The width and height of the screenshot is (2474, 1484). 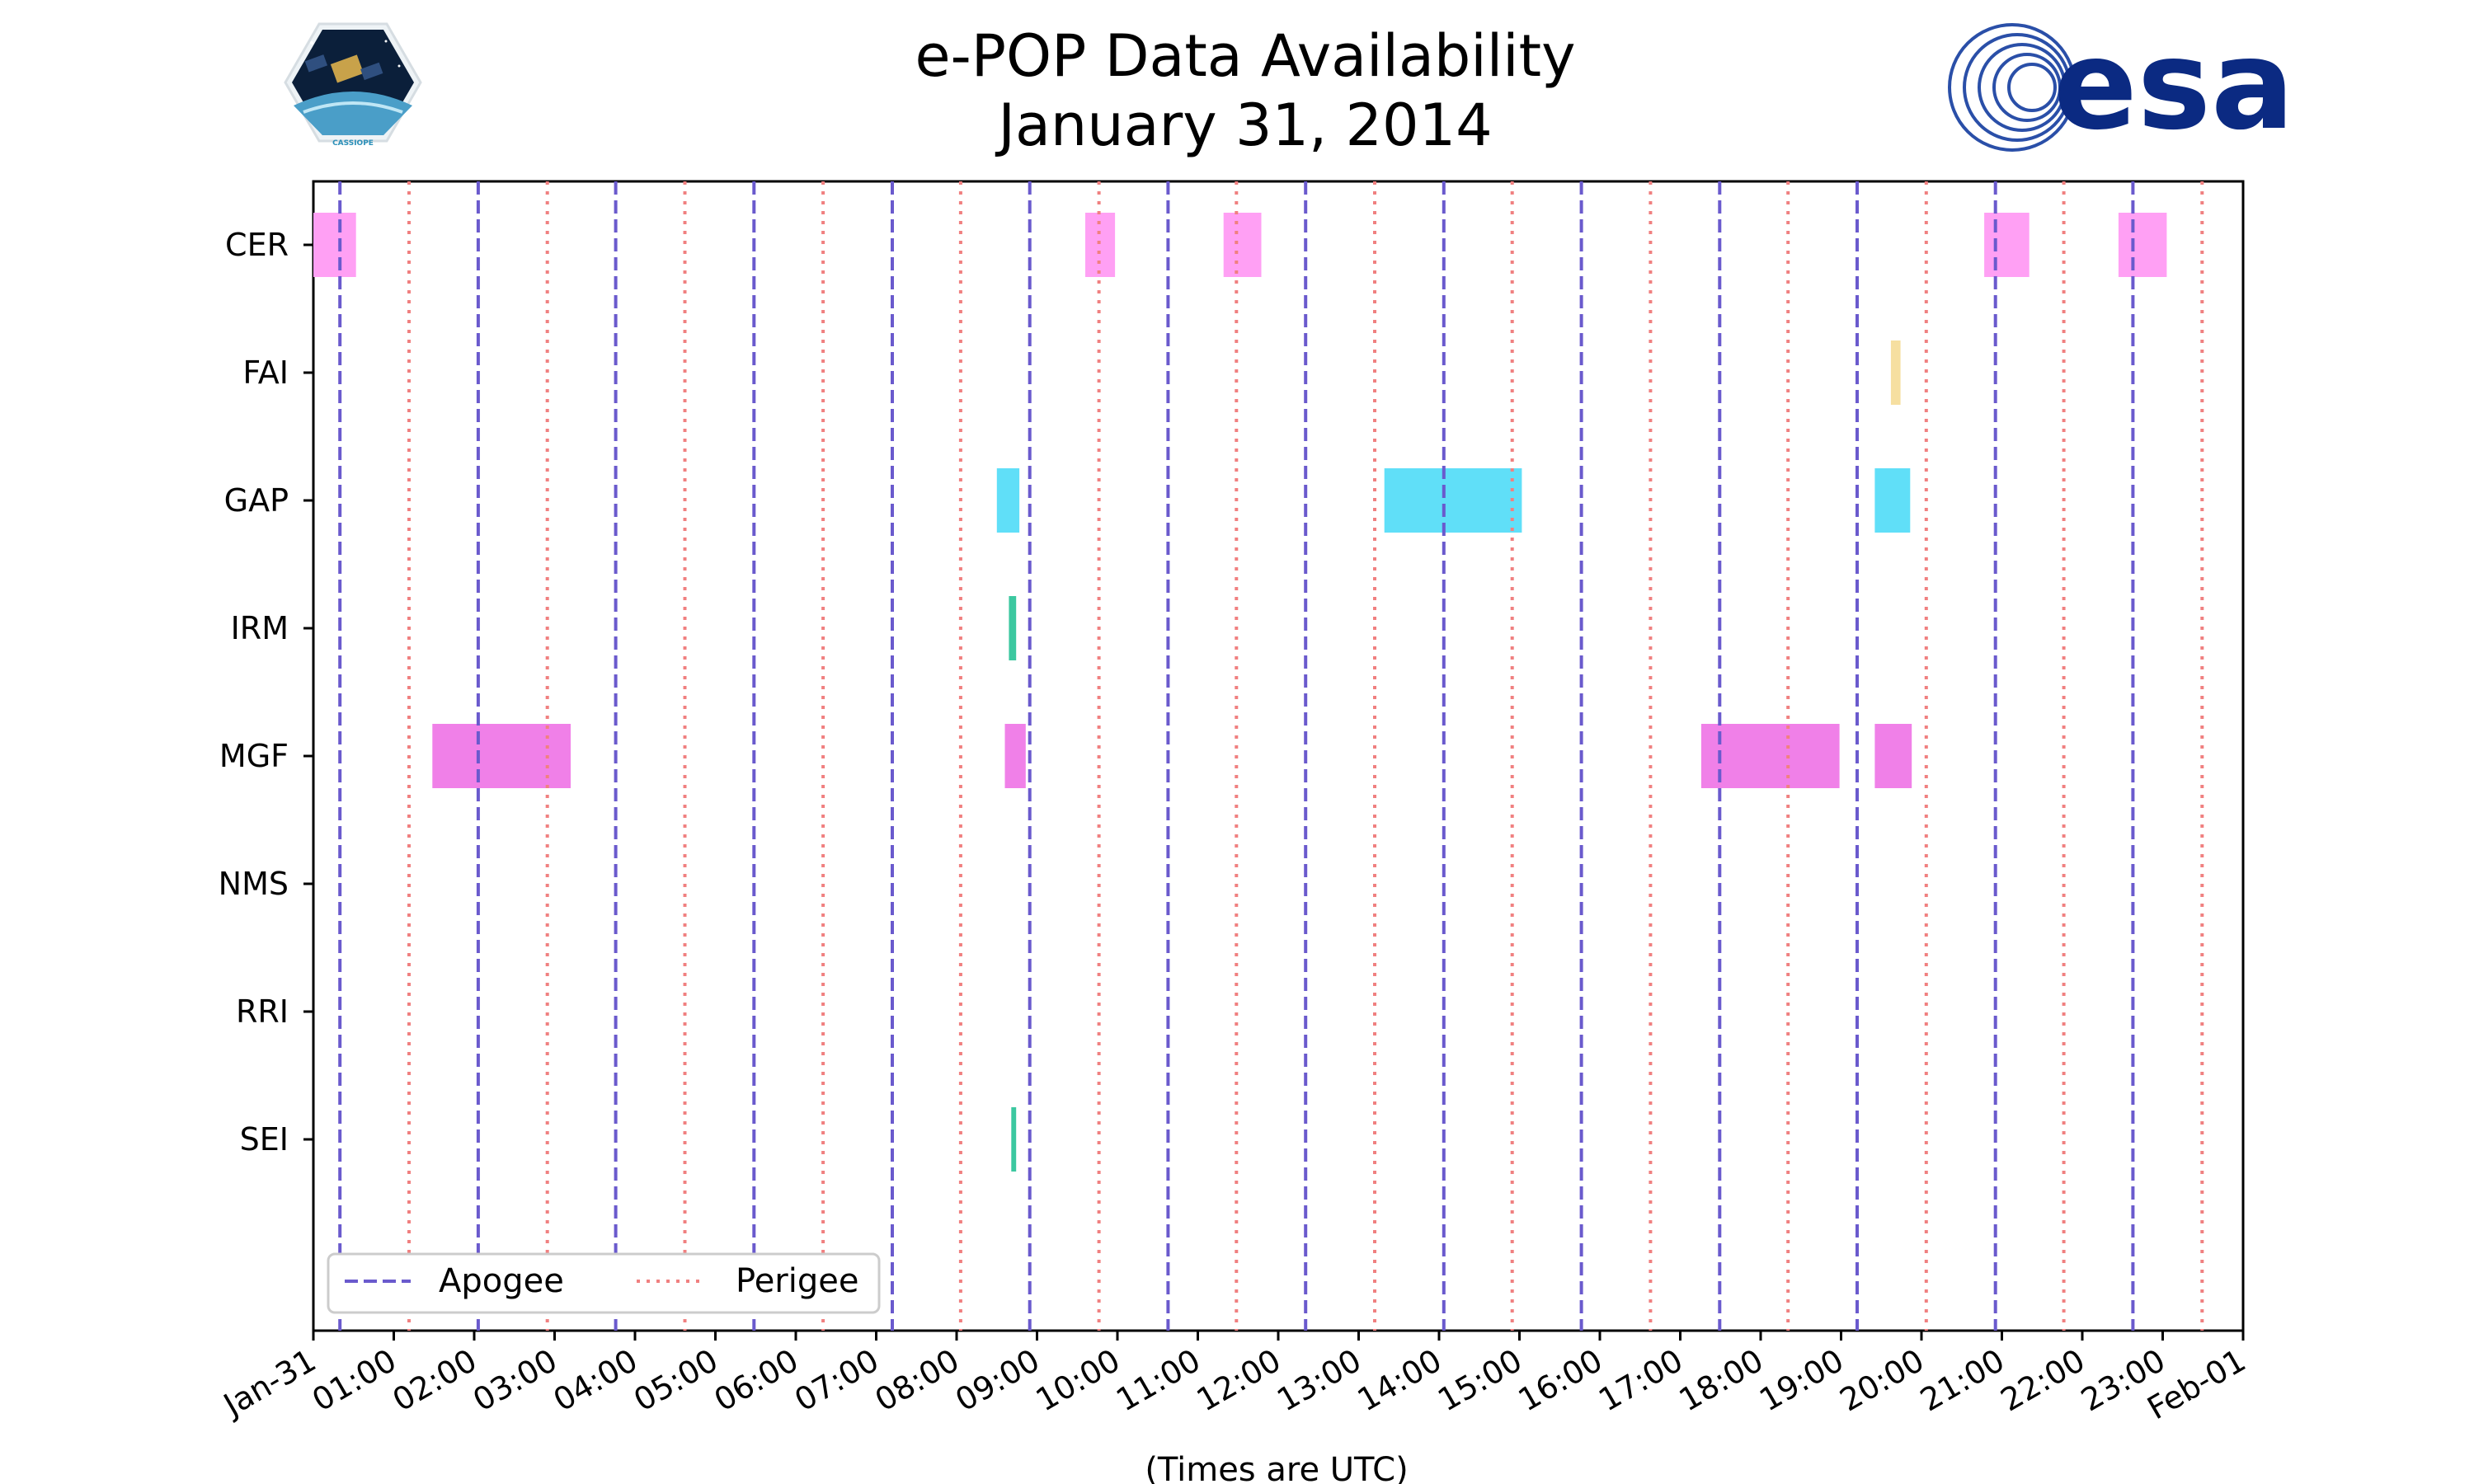 What do you see at coordinates (435, 1380) in the screenshot?
I see `x-tick-label-02-00: 02:00` at bounding box center [435, 1380].